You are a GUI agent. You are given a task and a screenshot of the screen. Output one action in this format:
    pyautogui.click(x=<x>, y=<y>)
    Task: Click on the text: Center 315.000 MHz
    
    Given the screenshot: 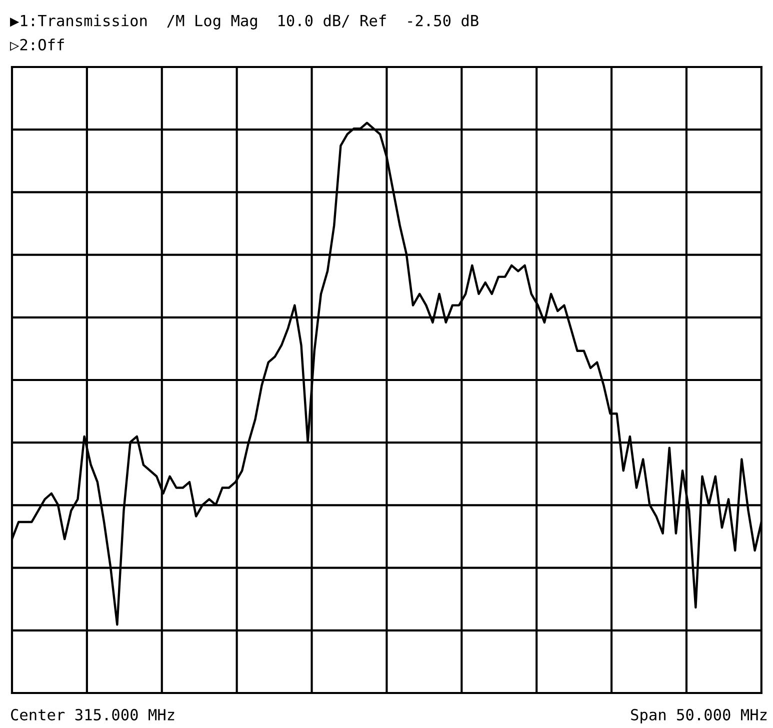 What is the action you would take?
    pyautogui.click(x=92, y=714)
    